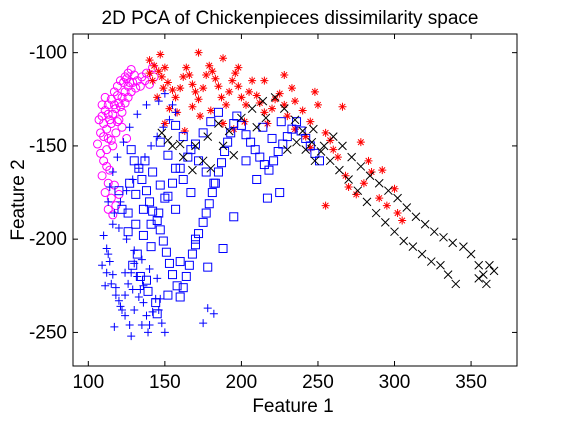 Image resolution: width=561 pixels, height=425 pixels. Describe the element at coordinates (165, 382) in the screenshot. I see `x-tick-label: 150` at that location.